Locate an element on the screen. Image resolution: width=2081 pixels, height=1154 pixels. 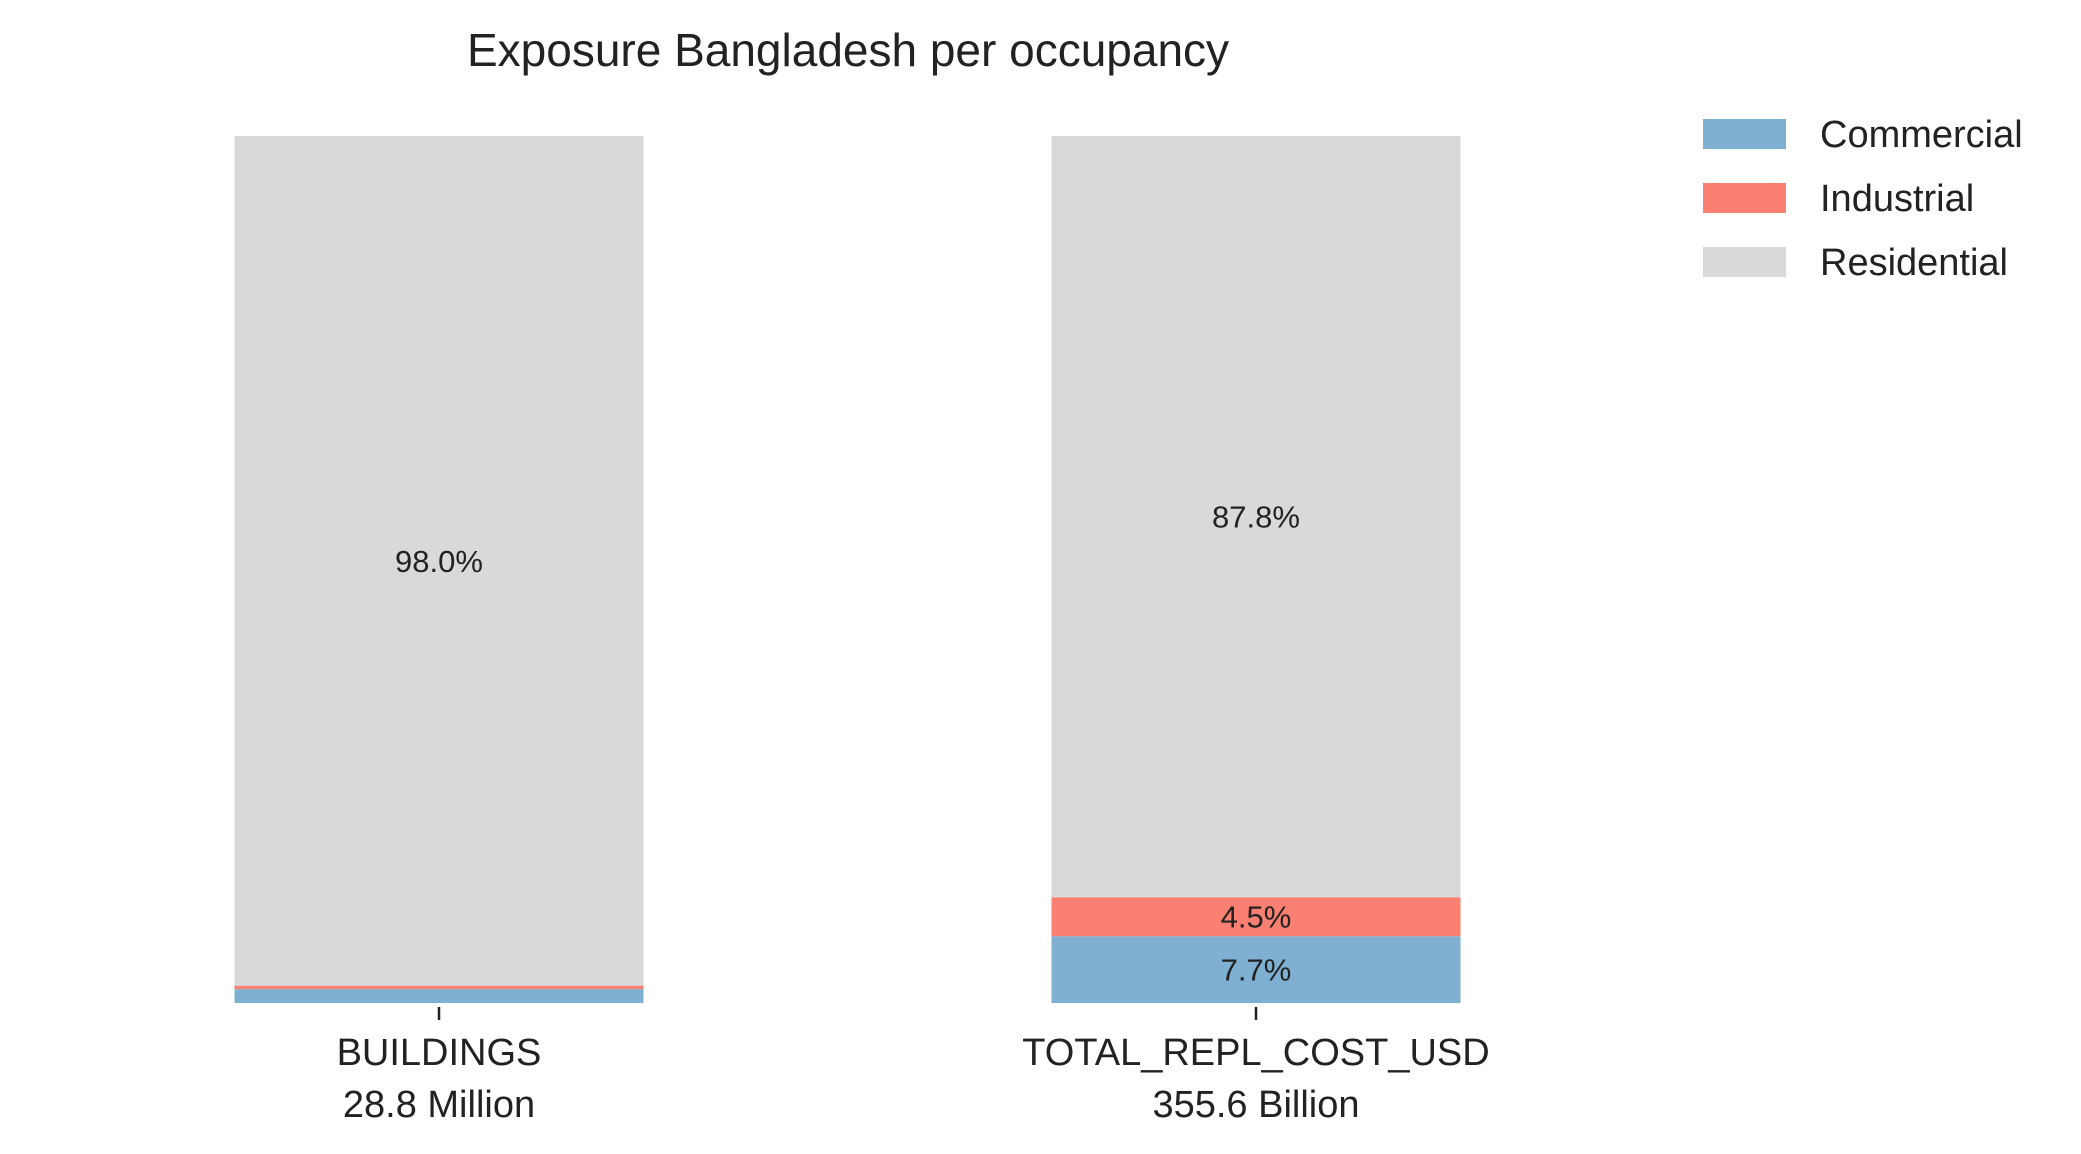
legend: Commercial Industrial Residential is located at coordinates (1863, 199).